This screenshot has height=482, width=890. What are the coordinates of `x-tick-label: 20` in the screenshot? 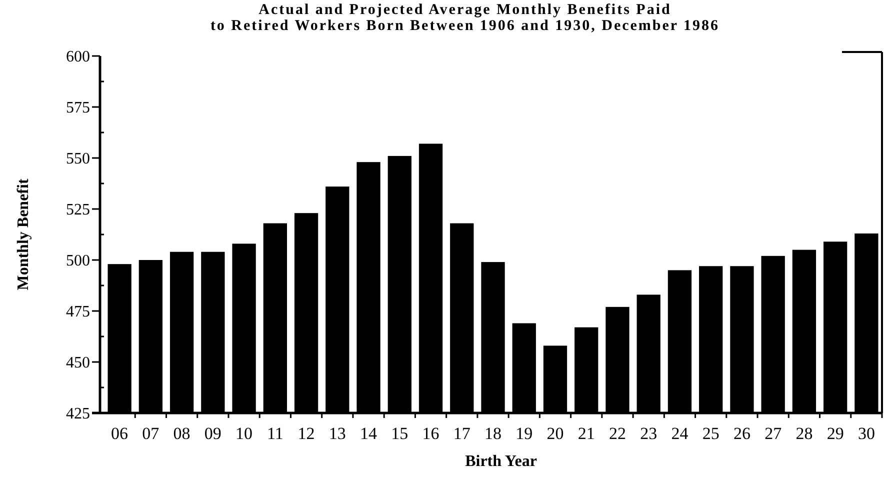 It's located at (555, 433).